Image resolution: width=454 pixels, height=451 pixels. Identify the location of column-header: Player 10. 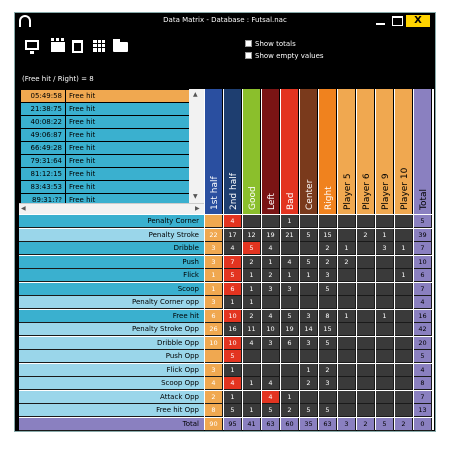
(404, 151).